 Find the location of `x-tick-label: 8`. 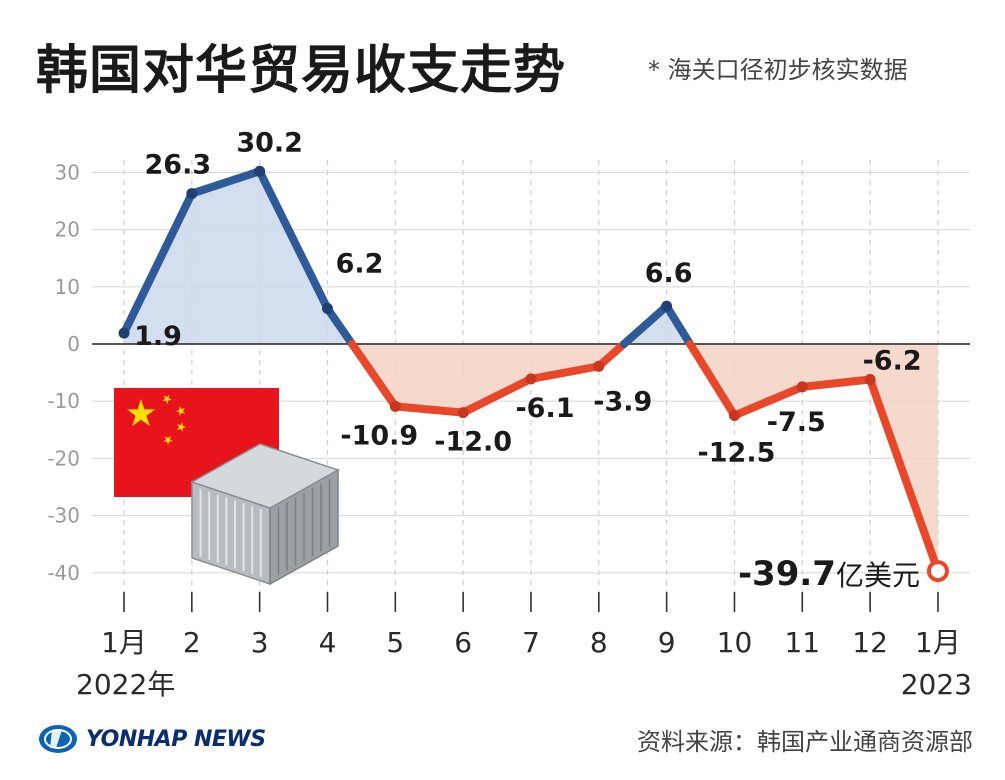

x-tick-label: 8 is located at coordinates (599, 642).